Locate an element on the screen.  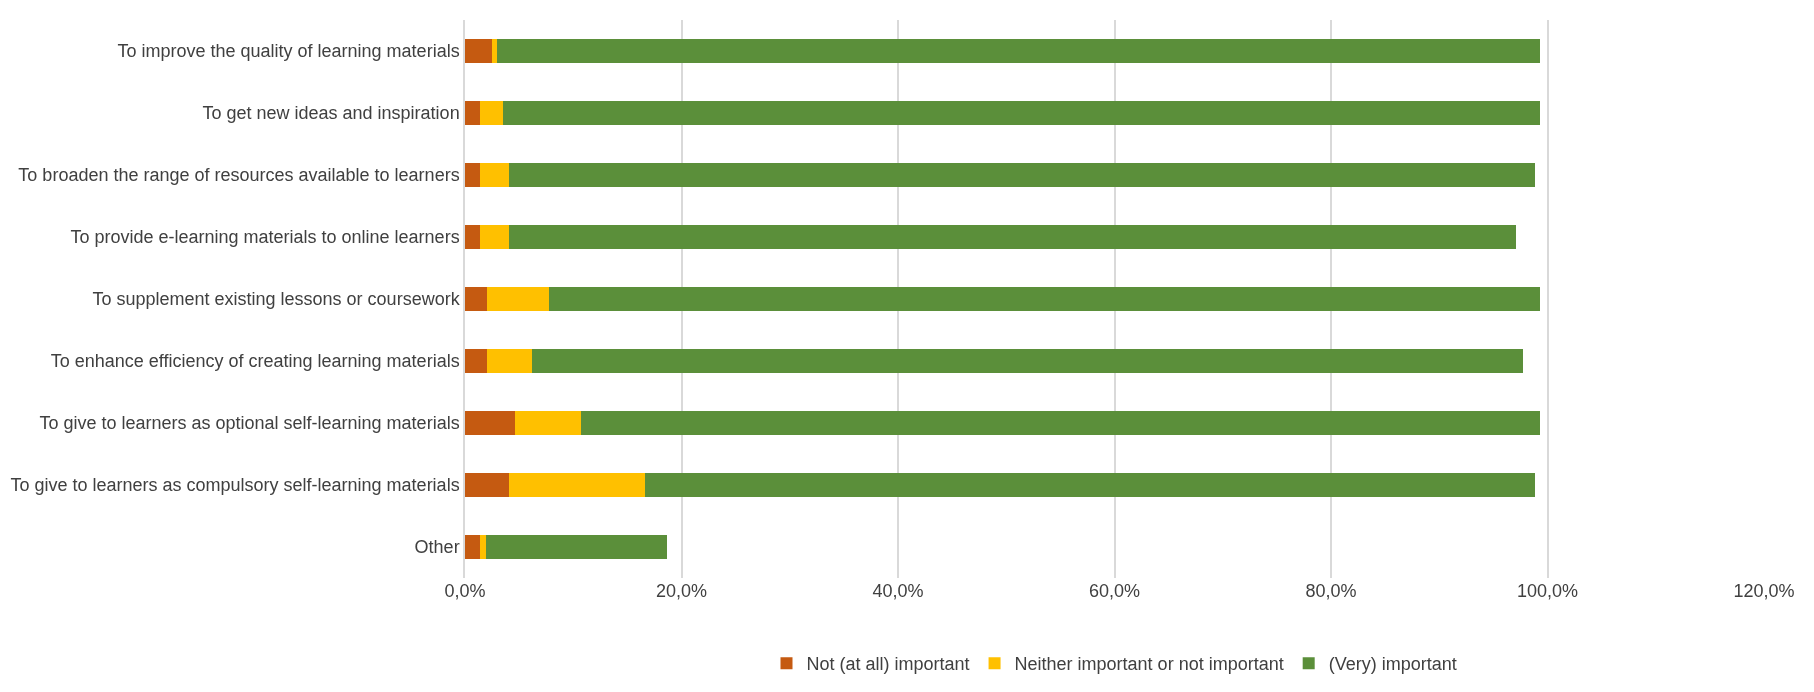
y-tick-label: Other is located at coordinates (437, 547).